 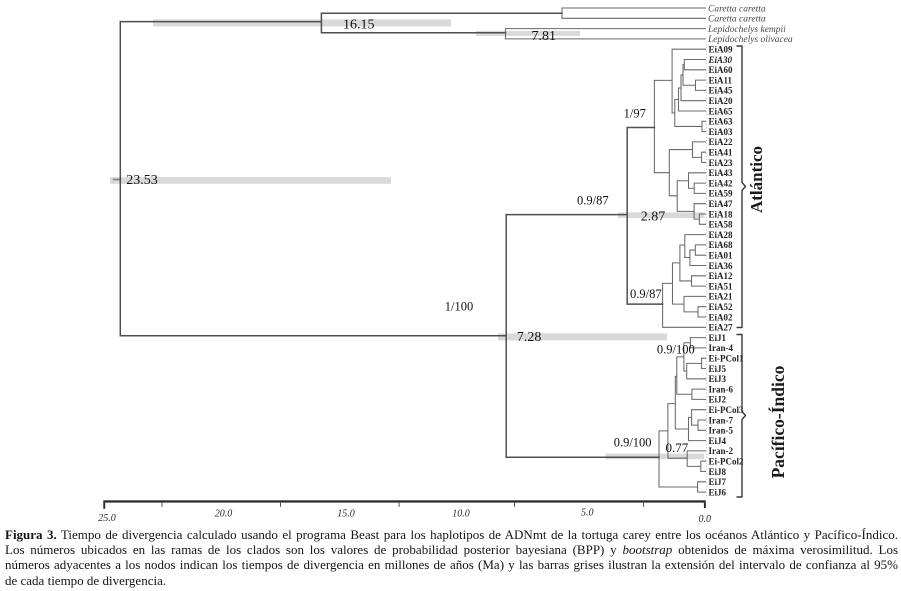 I want to click on svg-text: EiA03, so click(x=721, y=132).